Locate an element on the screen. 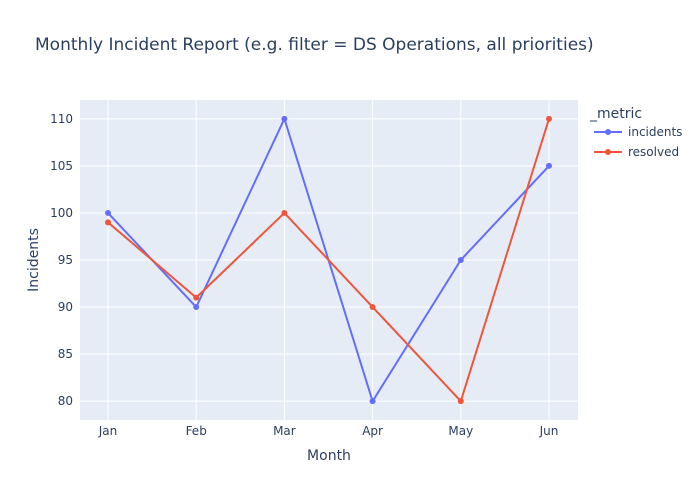  y-tick-labels: 80 85 90 95 100 105 110 is located at coordinates (61, 260).